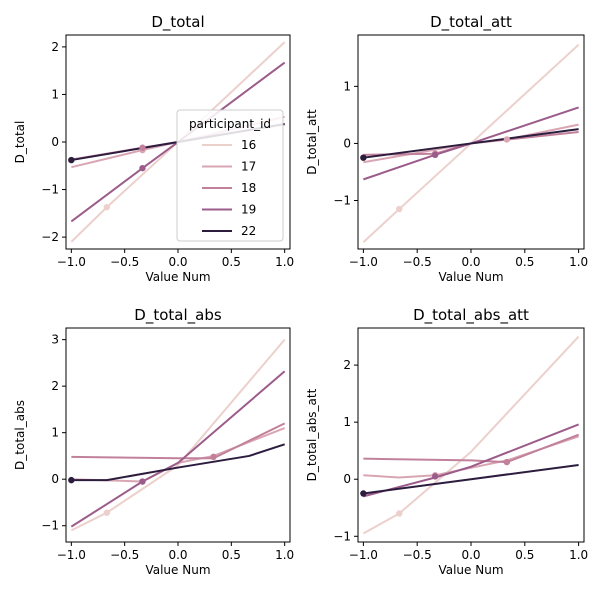 Image resolution: width=600 pixels, height=600 pixels. Describe the element at coordinates (471, 315) in the screenshot. I see `panel-title: D_total_abs_att` at that location.